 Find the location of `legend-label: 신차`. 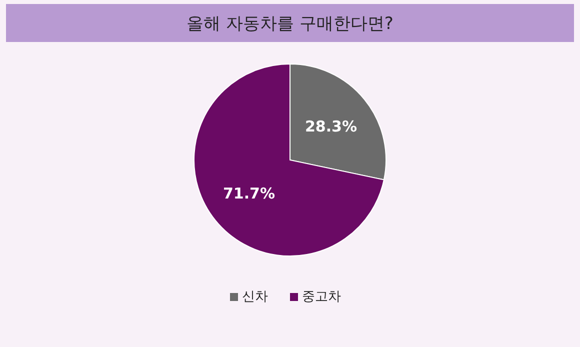

legend-label: 신차 is located at coordinates (255, 297).